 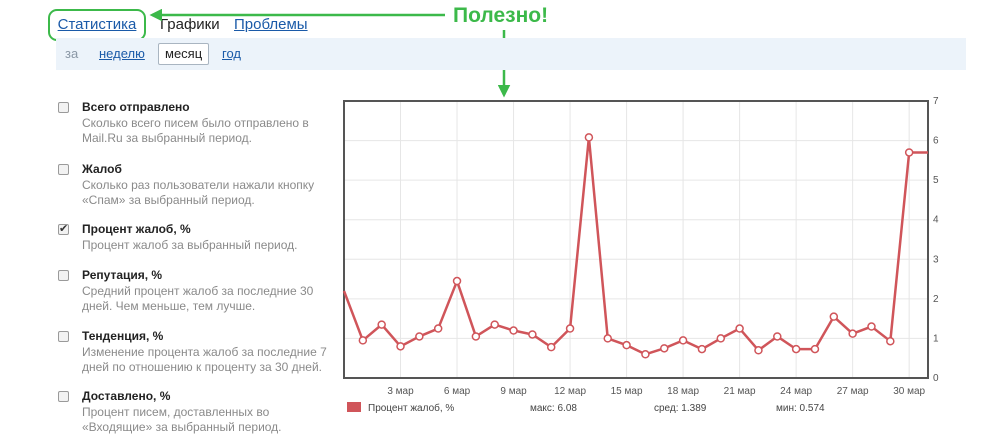 I want to click on x-tick-label: 30 мар, so click(x=909, y=391).